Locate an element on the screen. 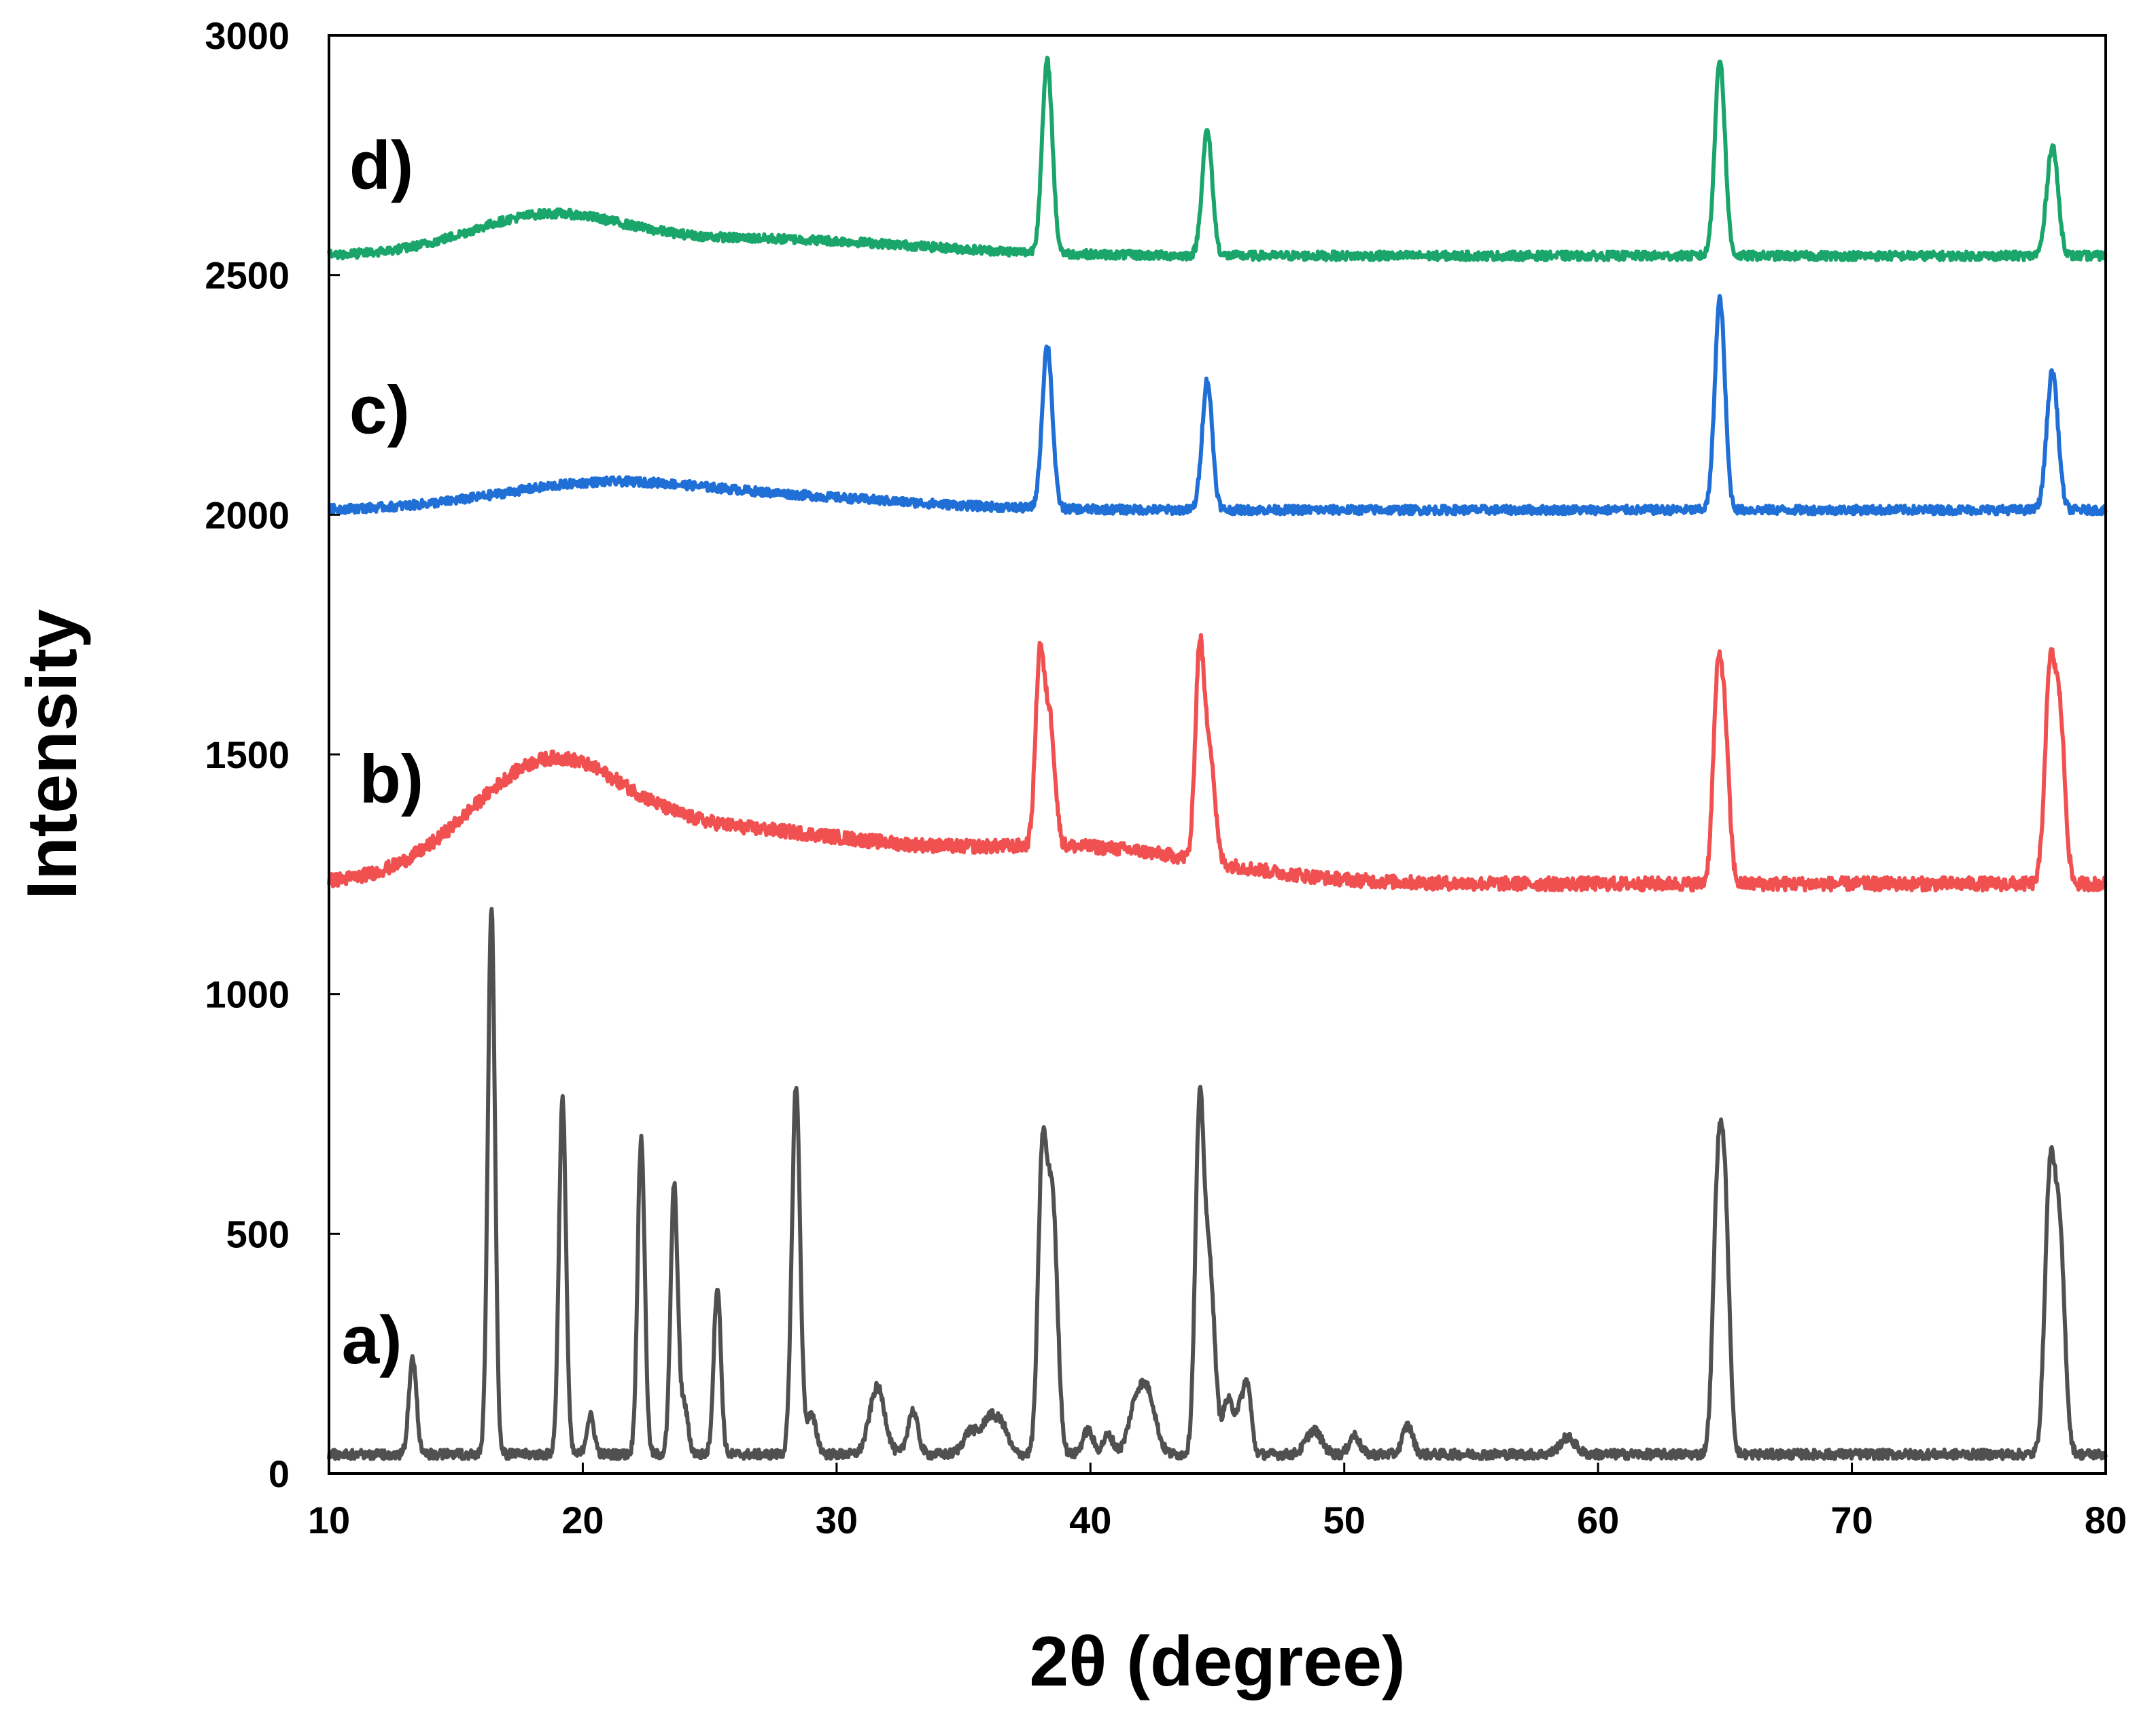  annotation-layer: a) b) c) d) is located at coordinates (383, 753).